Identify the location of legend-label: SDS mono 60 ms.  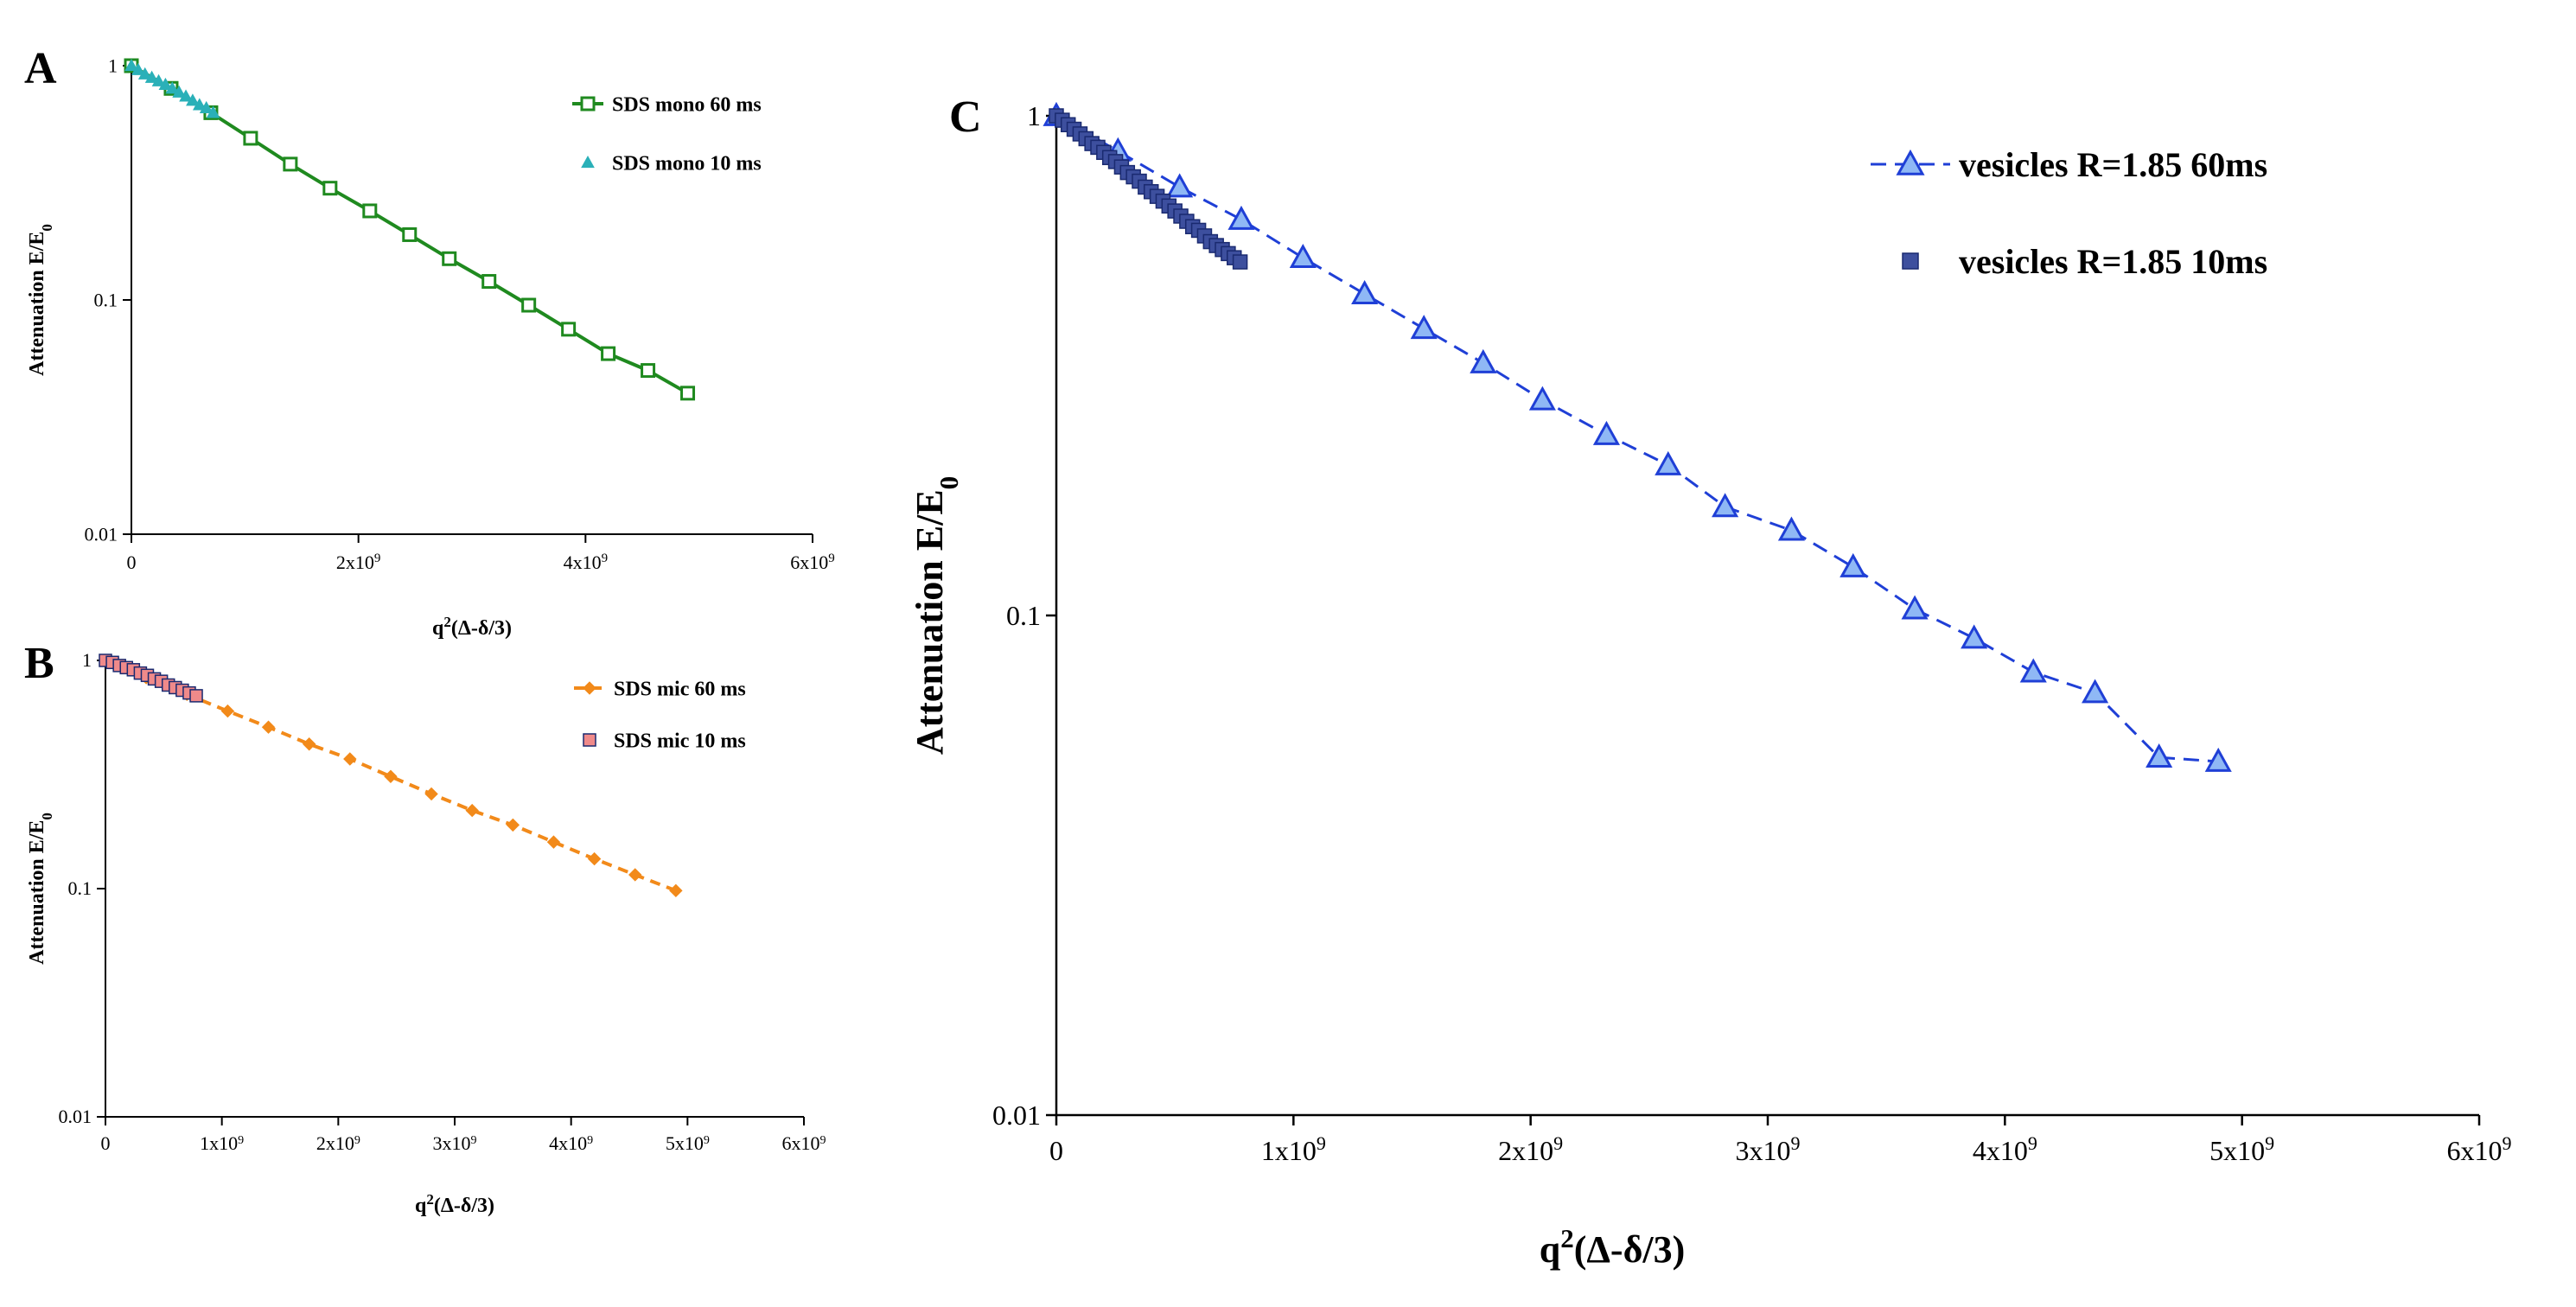
(687, 104).